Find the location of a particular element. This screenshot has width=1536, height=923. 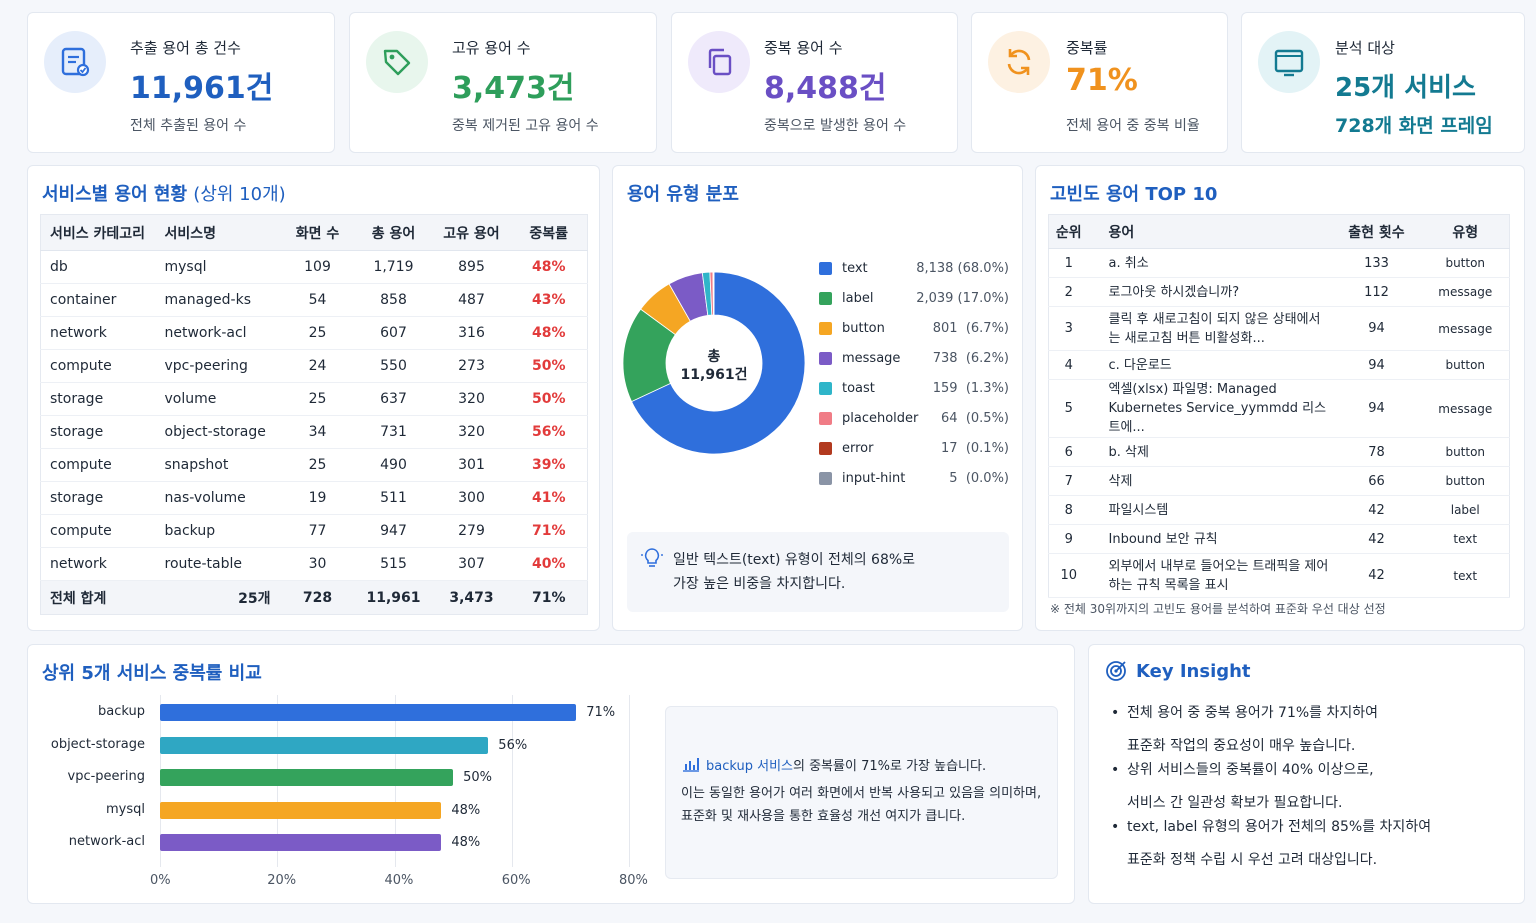

kpi-value: 25개 서비스 is located at coordinates (1405, 88).